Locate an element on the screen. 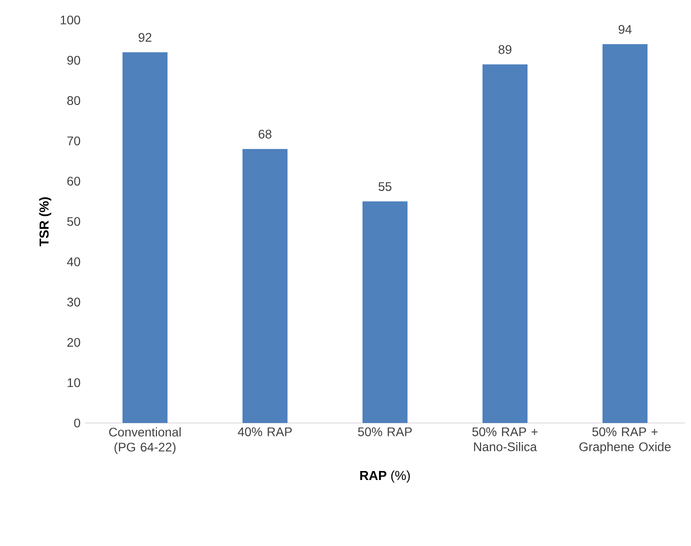 The image size is (691, 546). x-tick-label: 40% RAP is located at coordinates (265, 431).